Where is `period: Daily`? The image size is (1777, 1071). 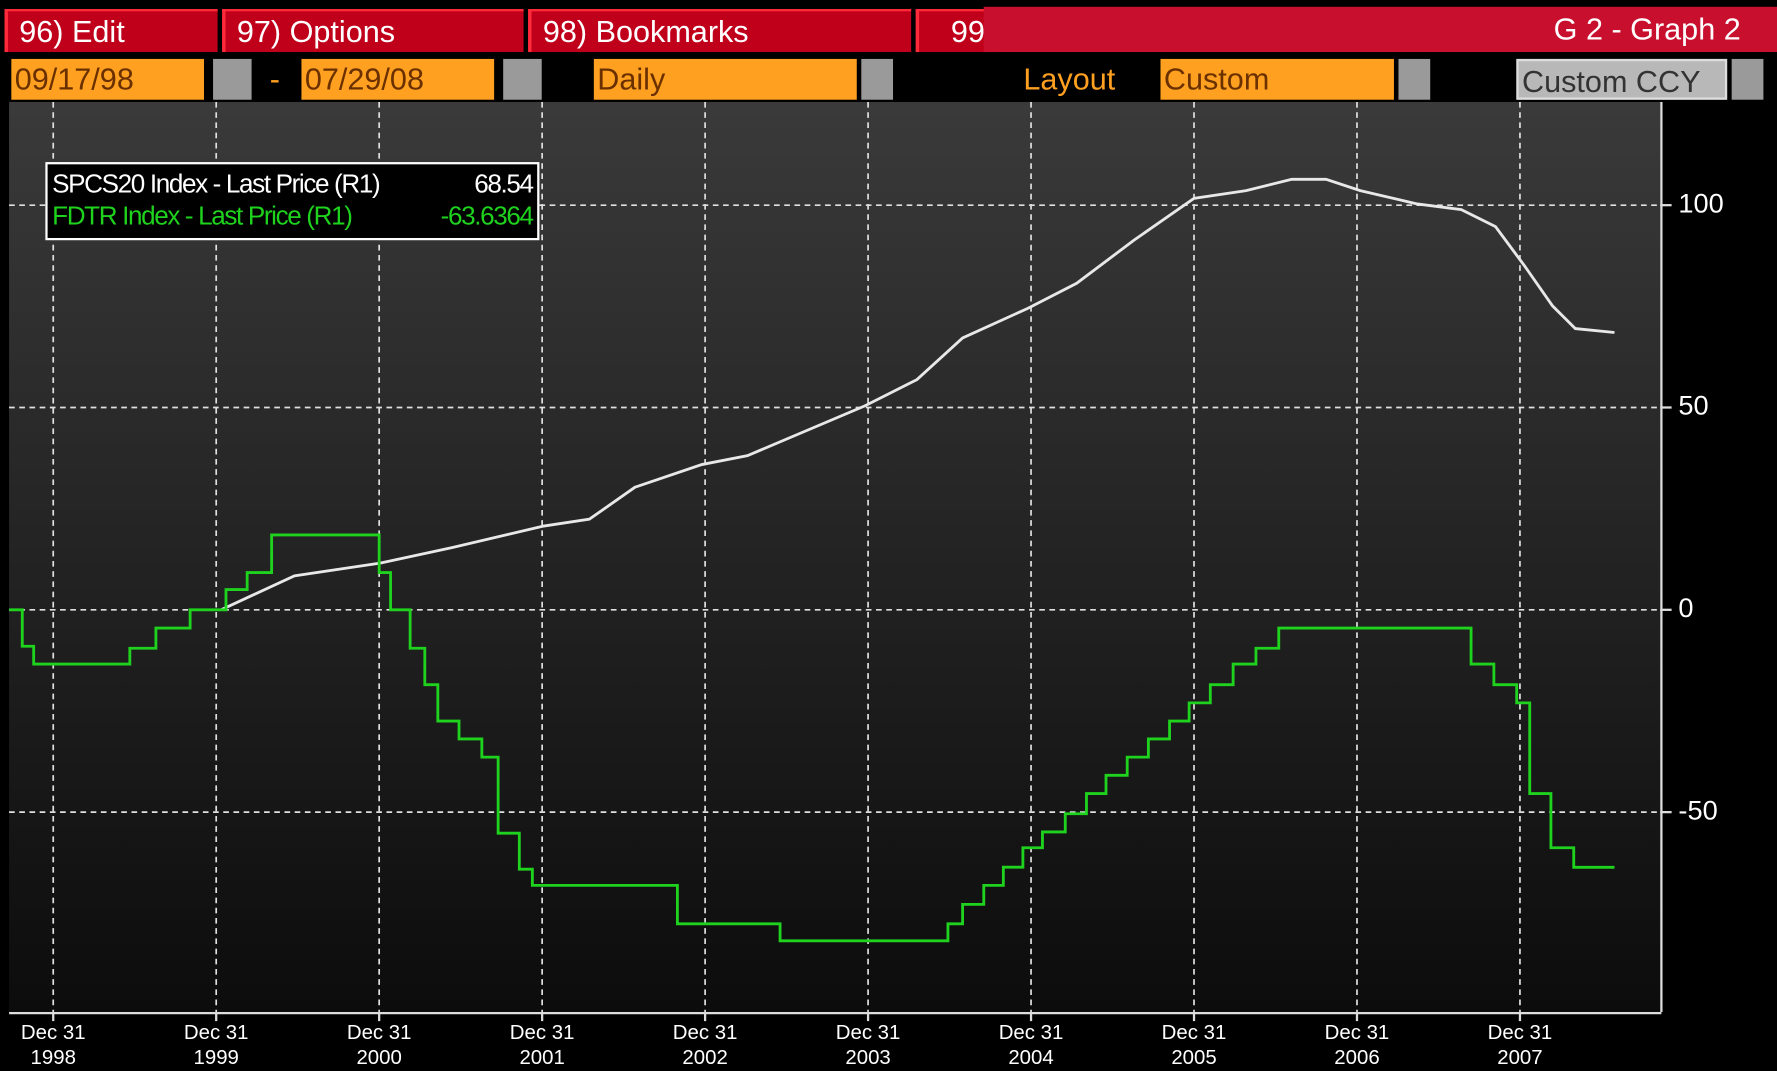
period: Daily is located at coordinates (725, 79).